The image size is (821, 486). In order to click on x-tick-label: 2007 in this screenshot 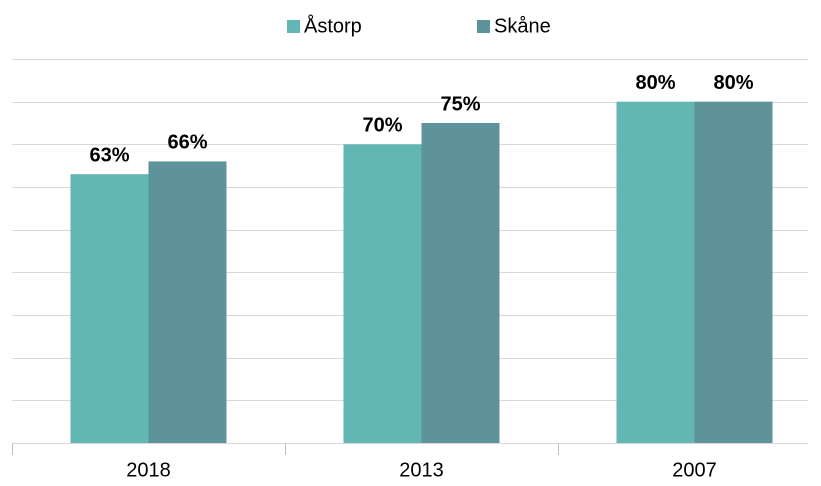, I will do `click(694, 470)`.